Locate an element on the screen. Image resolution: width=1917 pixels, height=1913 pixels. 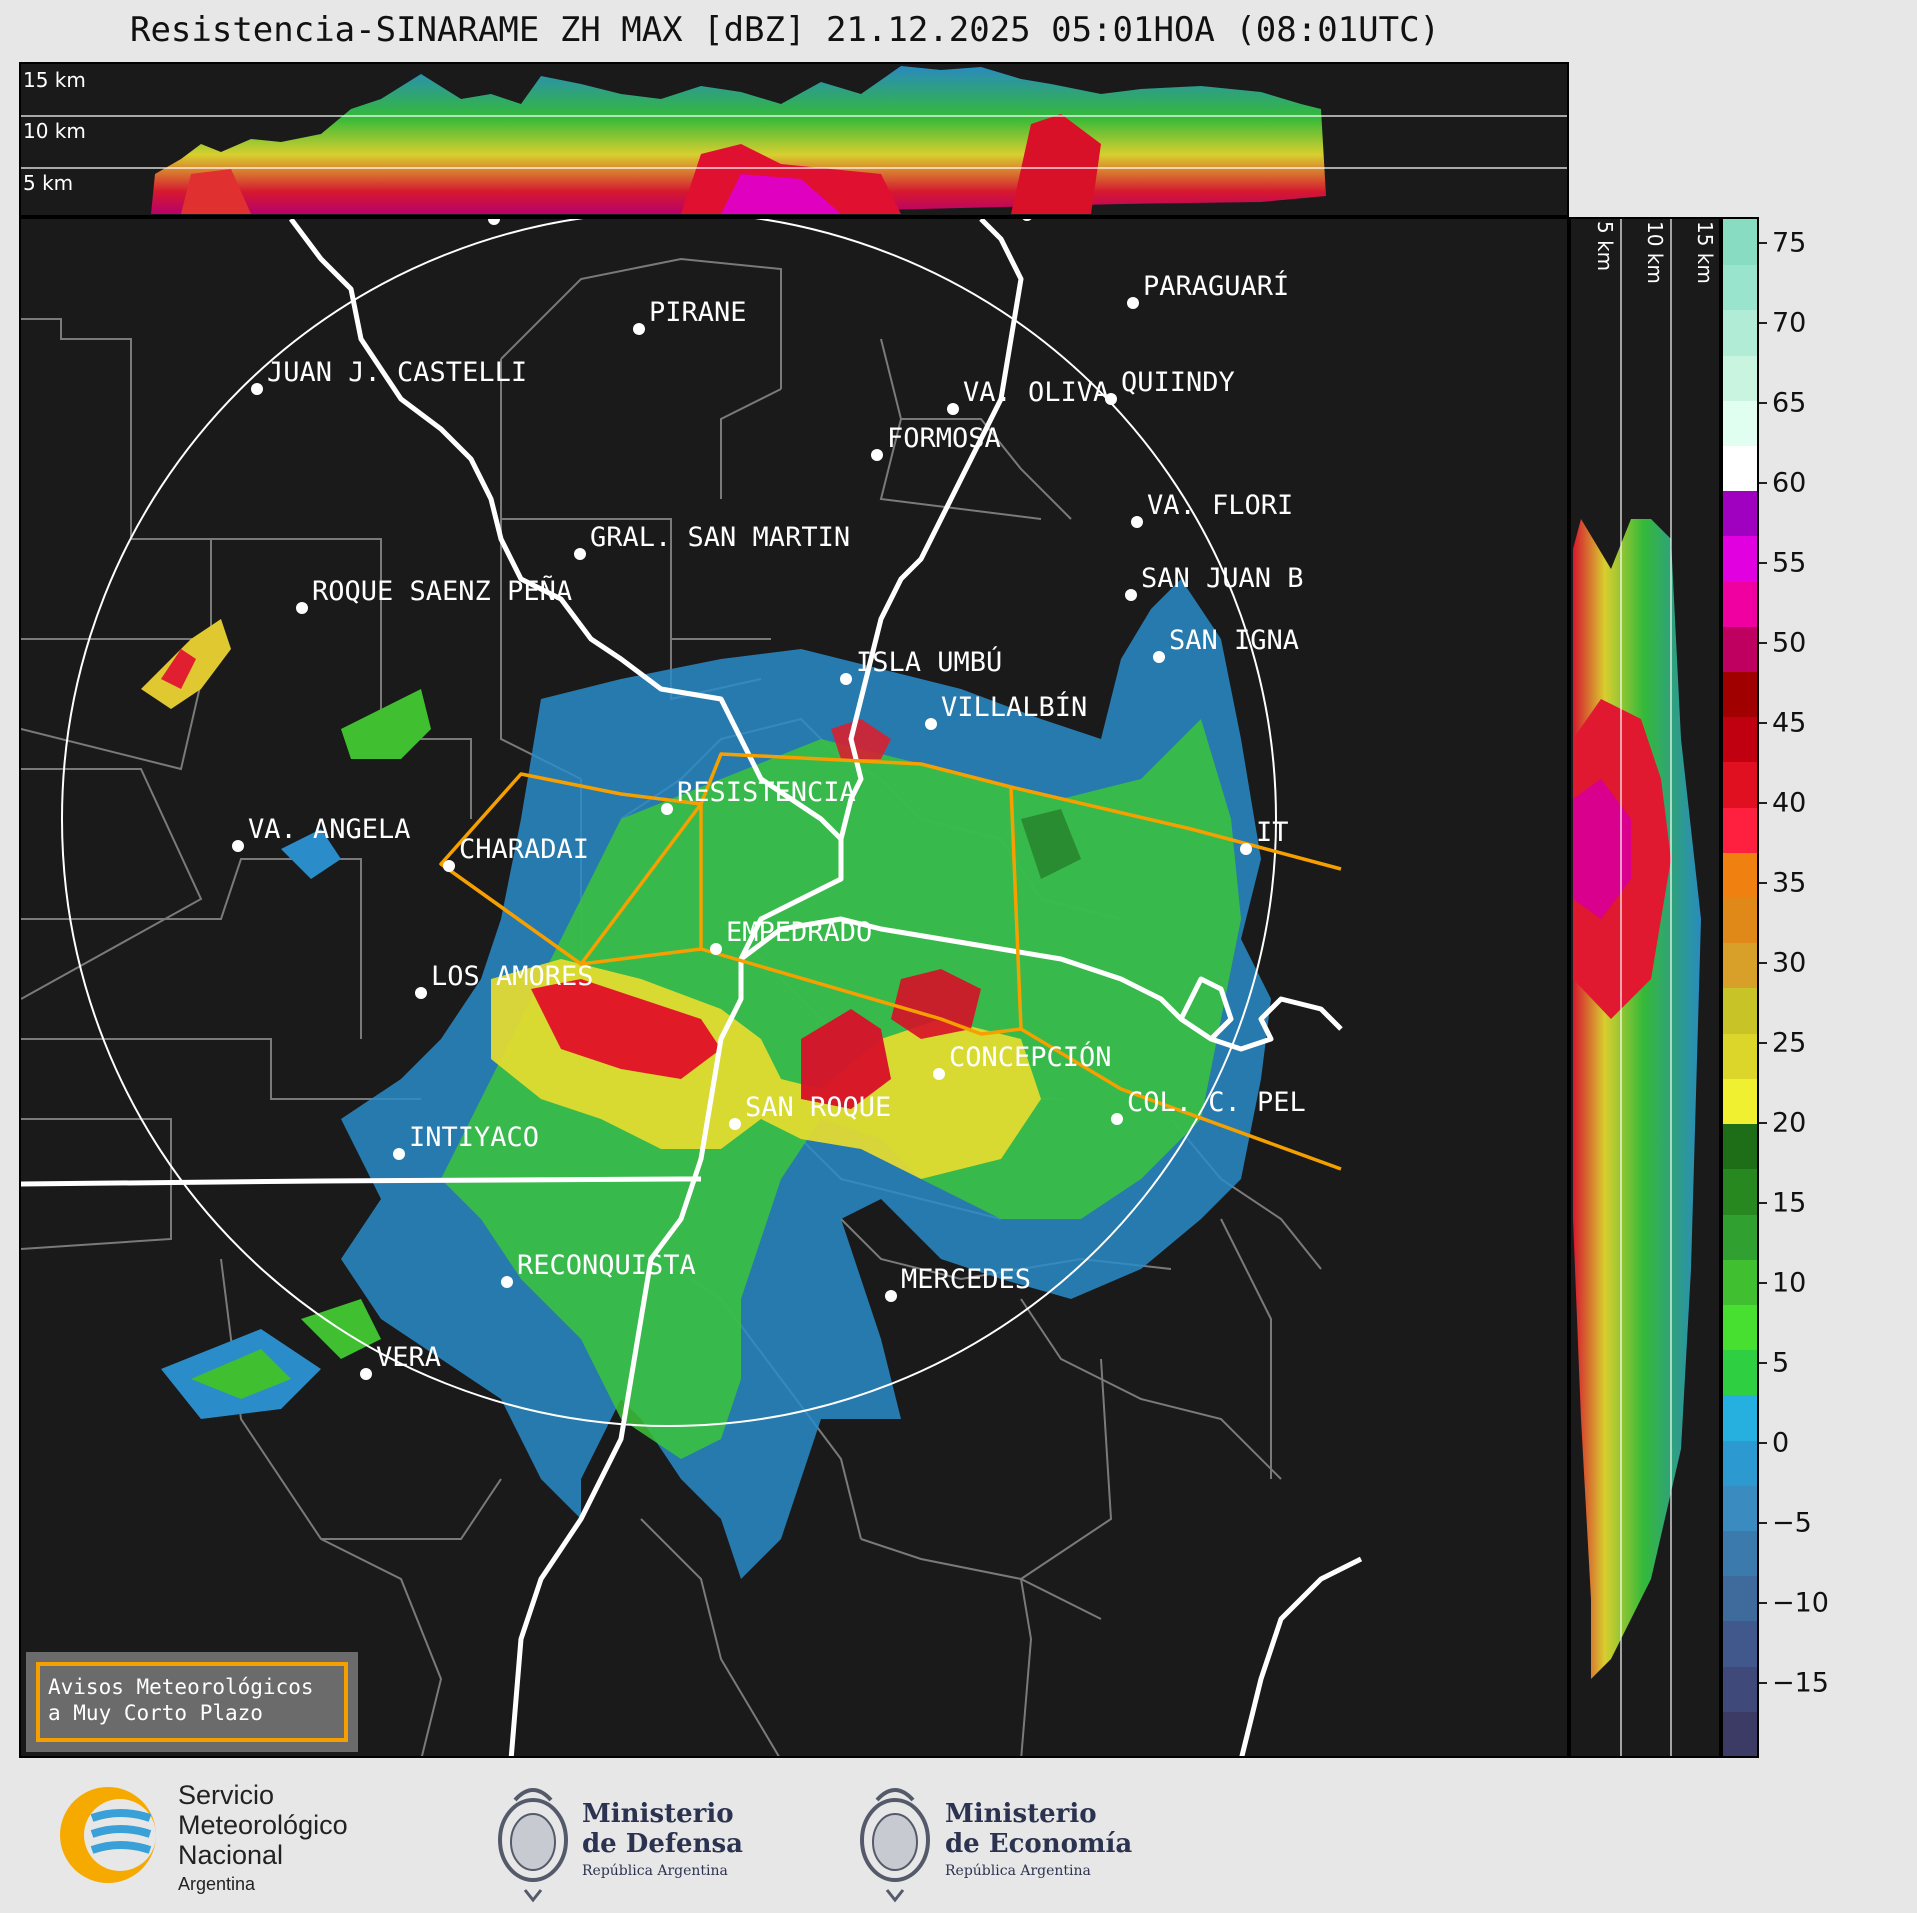
echo-cell-w4 is located at coordinates (241, 1374).